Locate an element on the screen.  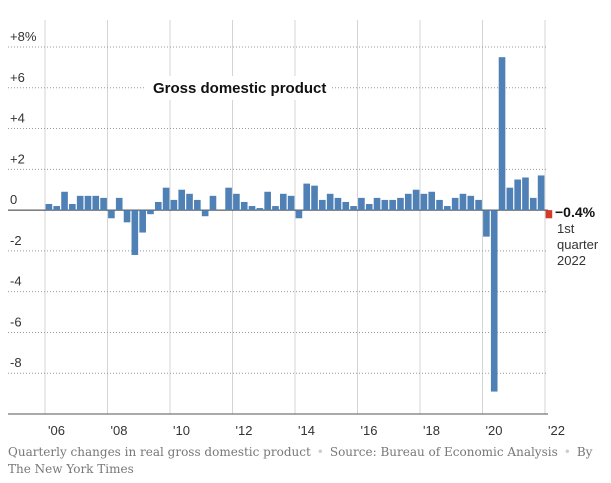
x-tick-label: '20 is located at coordinates (494, 430).